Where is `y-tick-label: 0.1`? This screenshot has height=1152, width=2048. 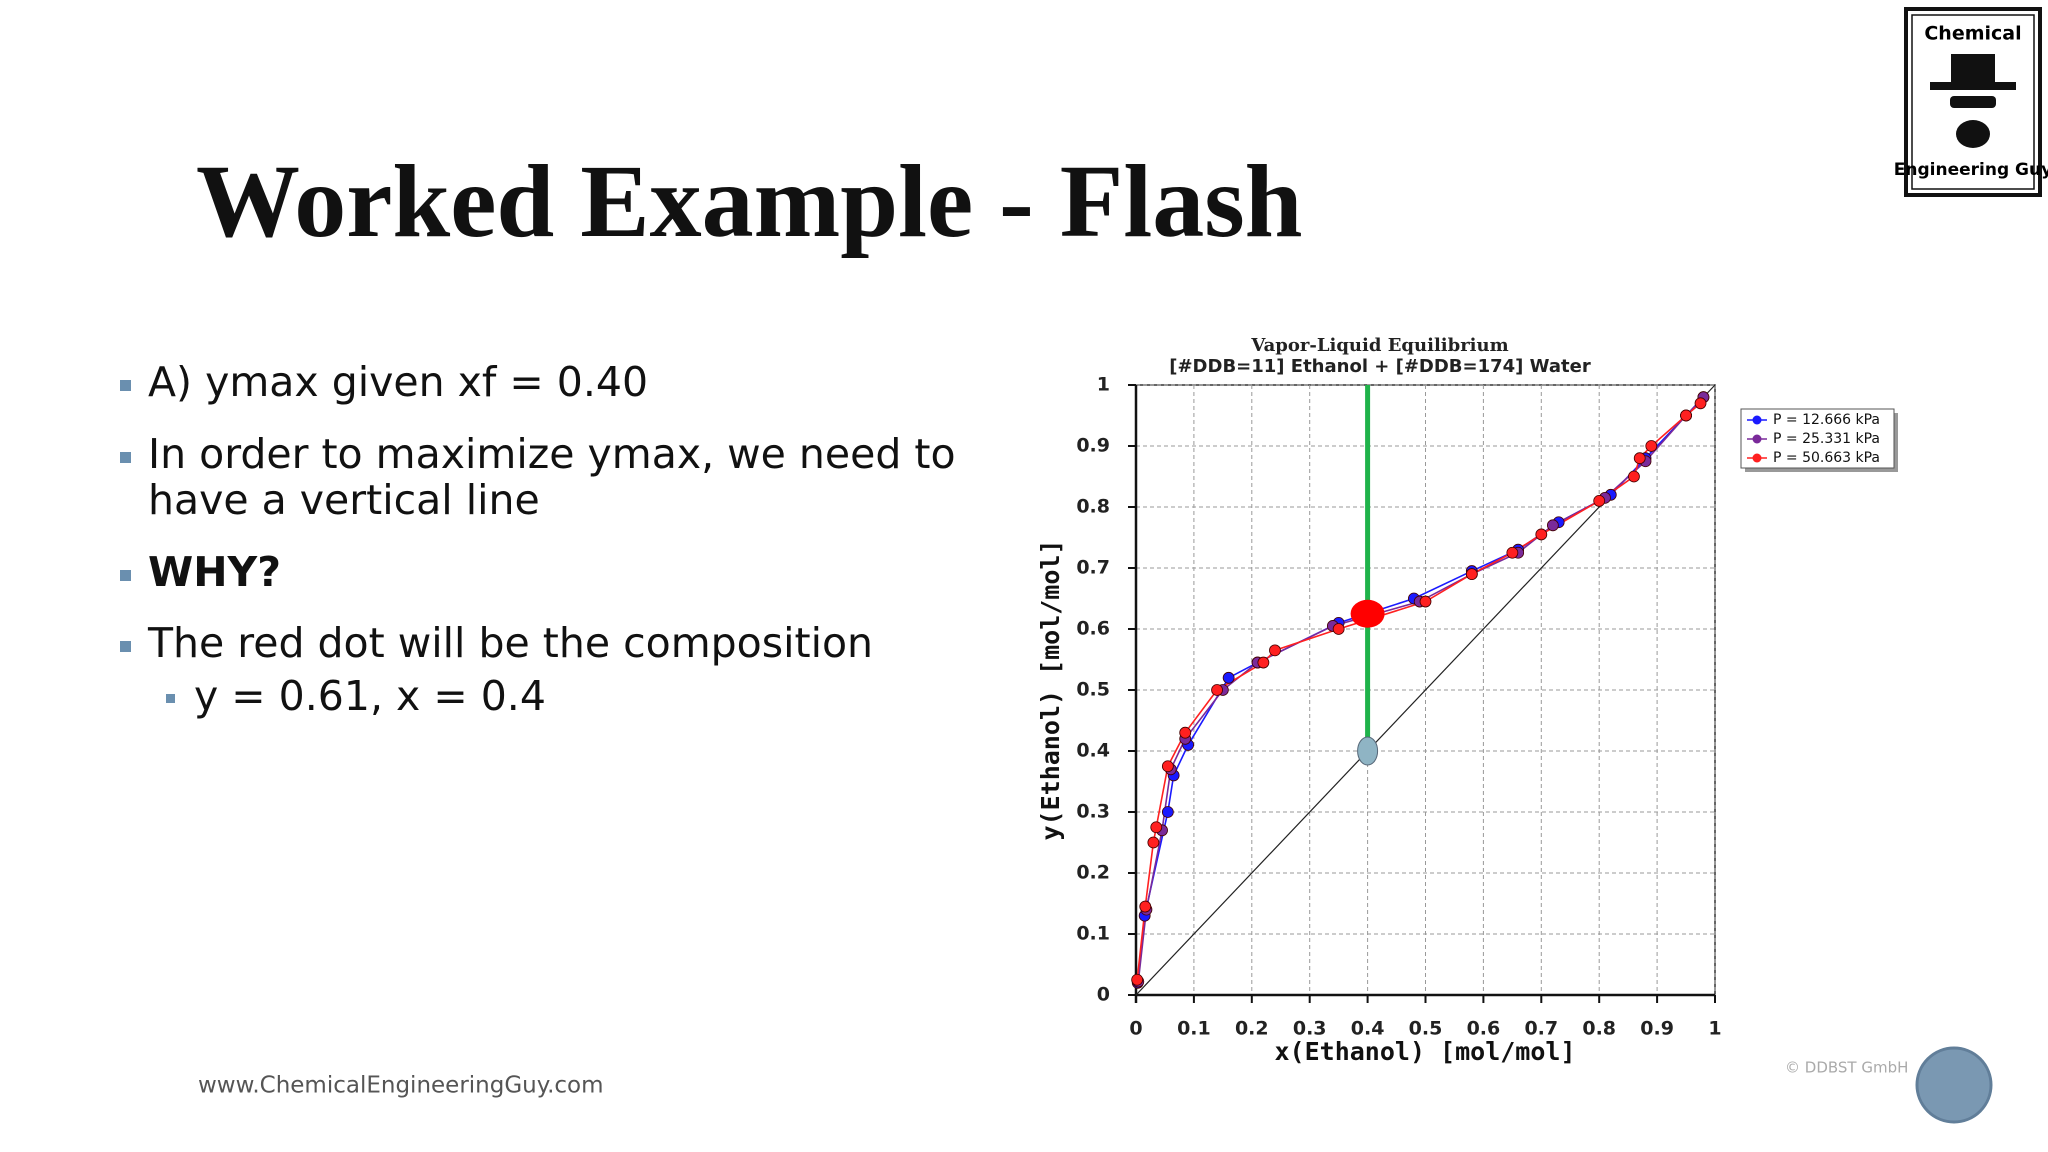
y-tick-label: 0.1 is located at coordinates (1093, 934).